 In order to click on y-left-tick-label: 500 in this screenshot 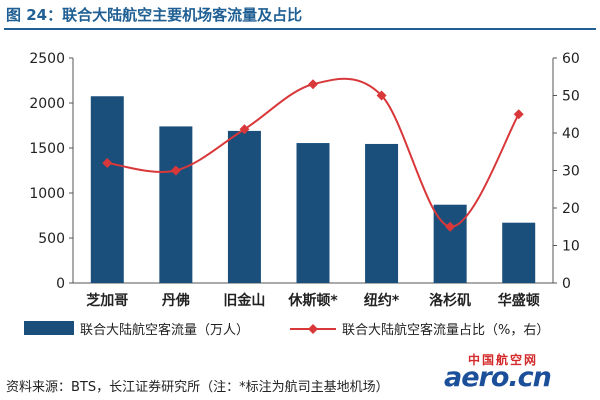, I will do `click(51, 239)`.